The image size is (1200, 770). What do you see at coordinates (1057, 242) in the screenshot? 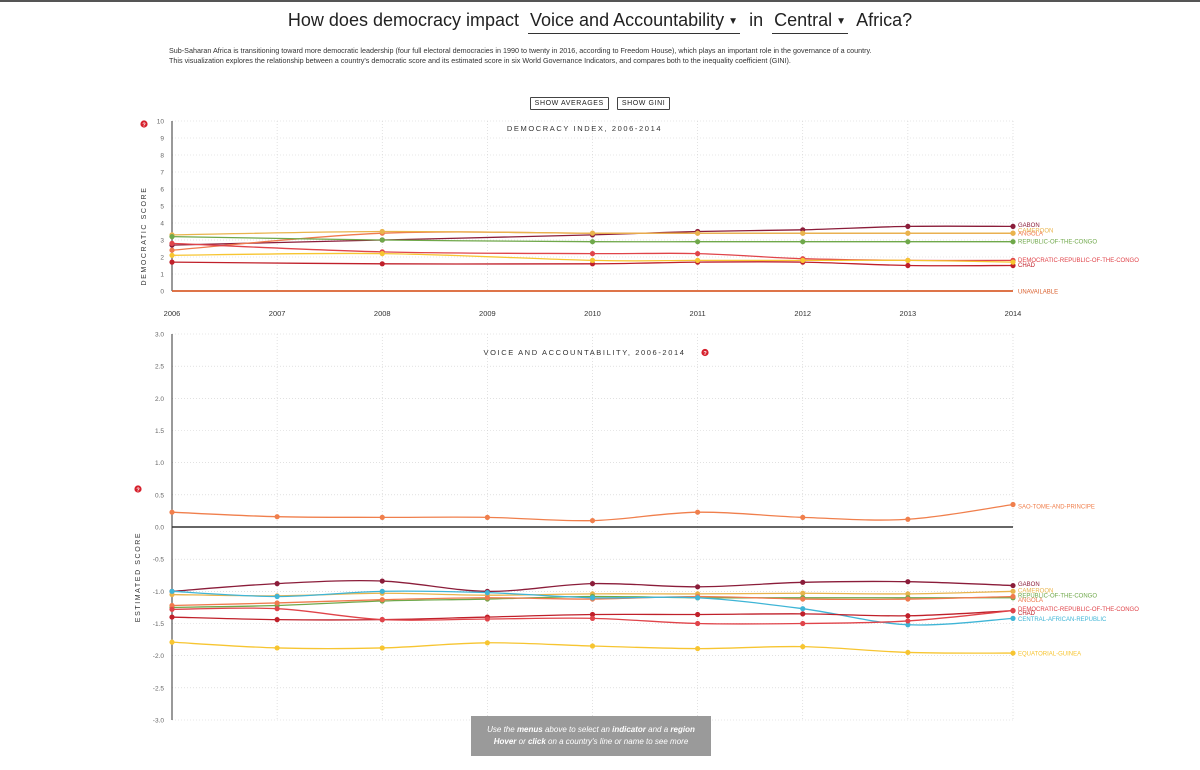
I see `dem-series-end-label: REPUBLIC-OF-THE-CONGO` at bounding box center [1057, 242].